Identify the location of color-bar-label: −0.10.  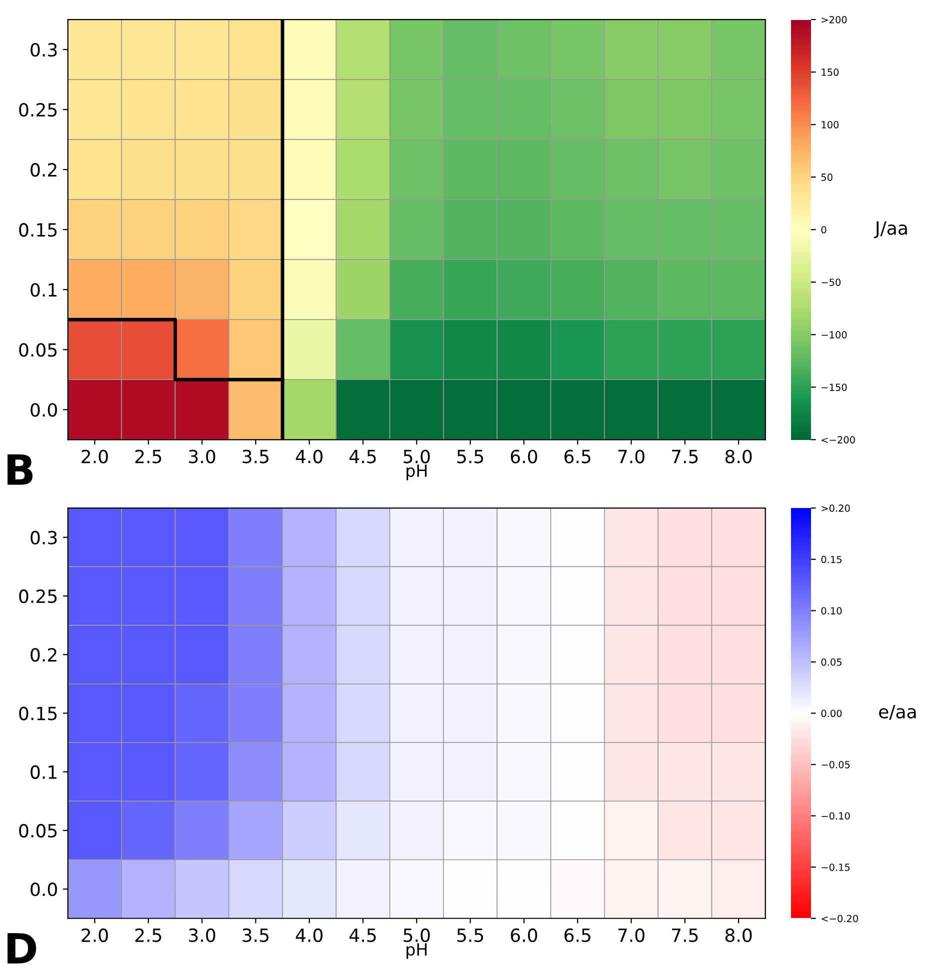
(836, 816).